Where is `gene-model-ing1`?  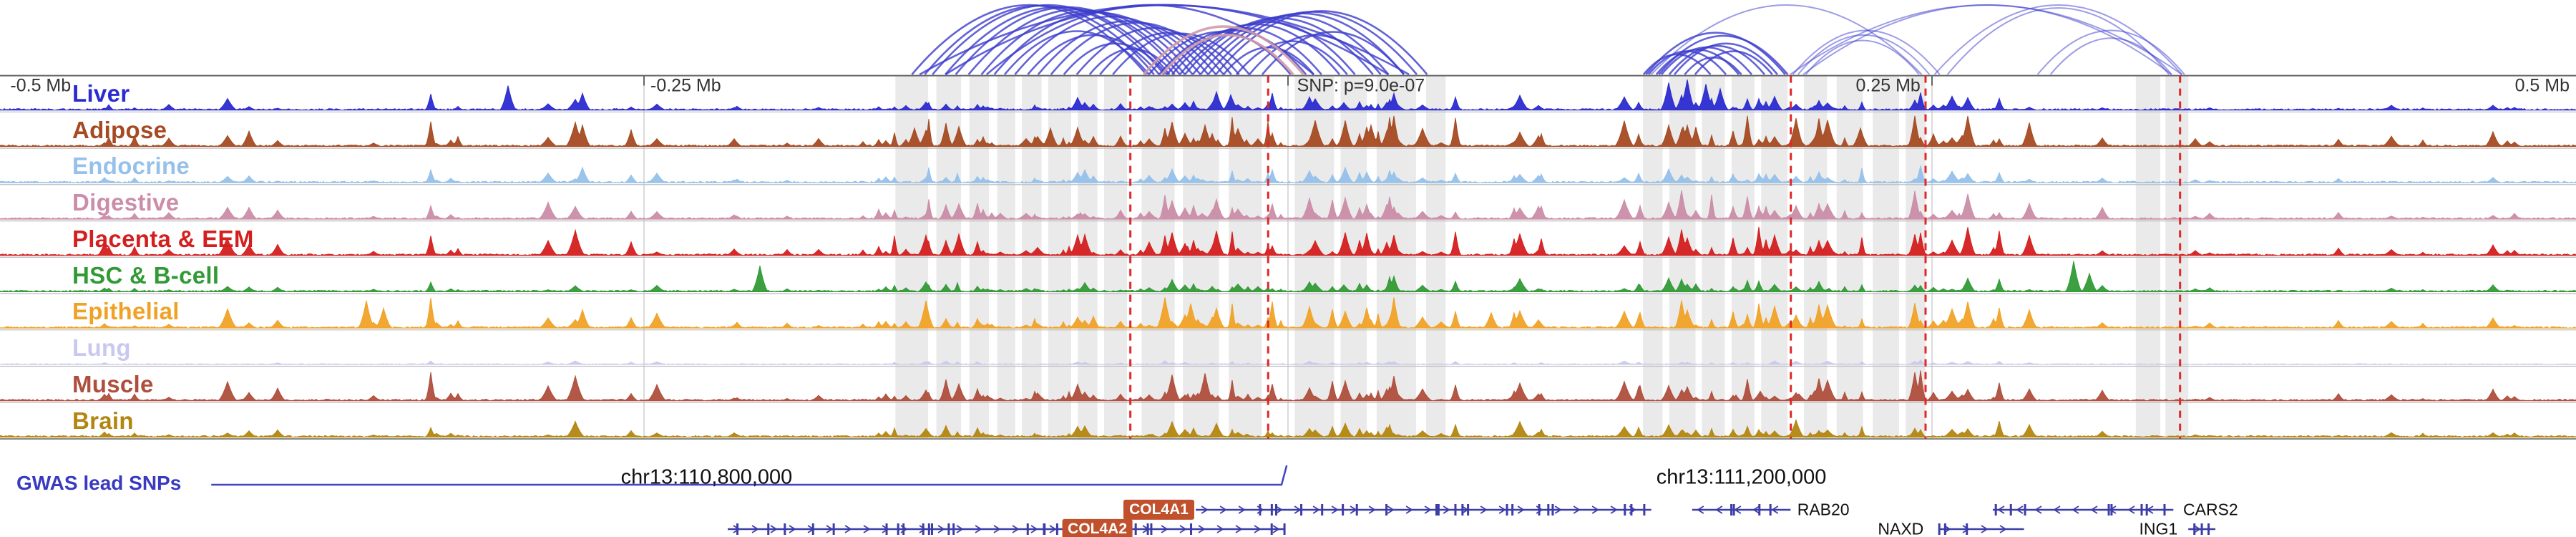
gene-model-ing1 is located at coordinates (2201, 529).